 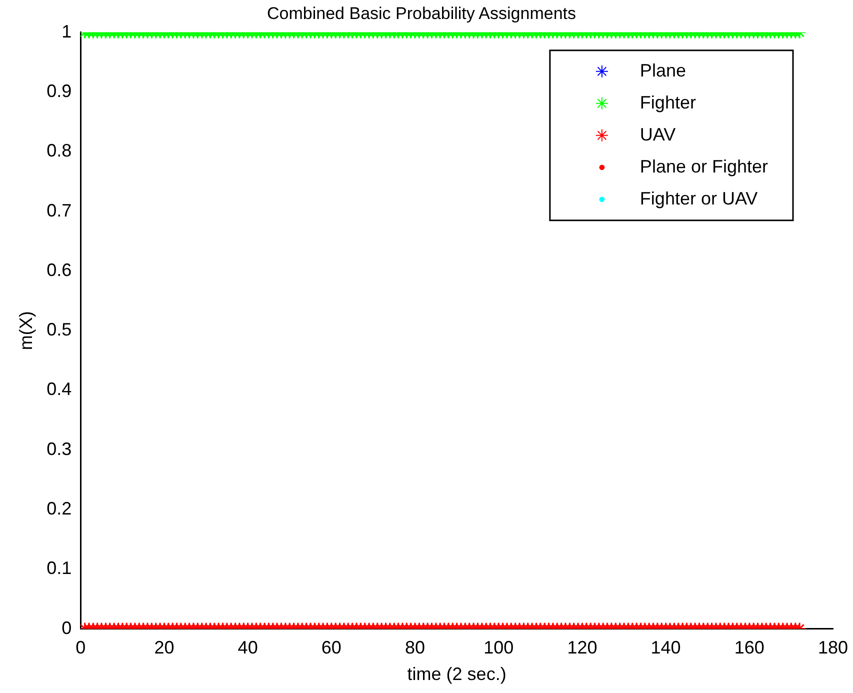 What do you see at coordinates (663, 70) in the screenshot?
I see `legend-label: Plane` at bounding box center [663, 70].